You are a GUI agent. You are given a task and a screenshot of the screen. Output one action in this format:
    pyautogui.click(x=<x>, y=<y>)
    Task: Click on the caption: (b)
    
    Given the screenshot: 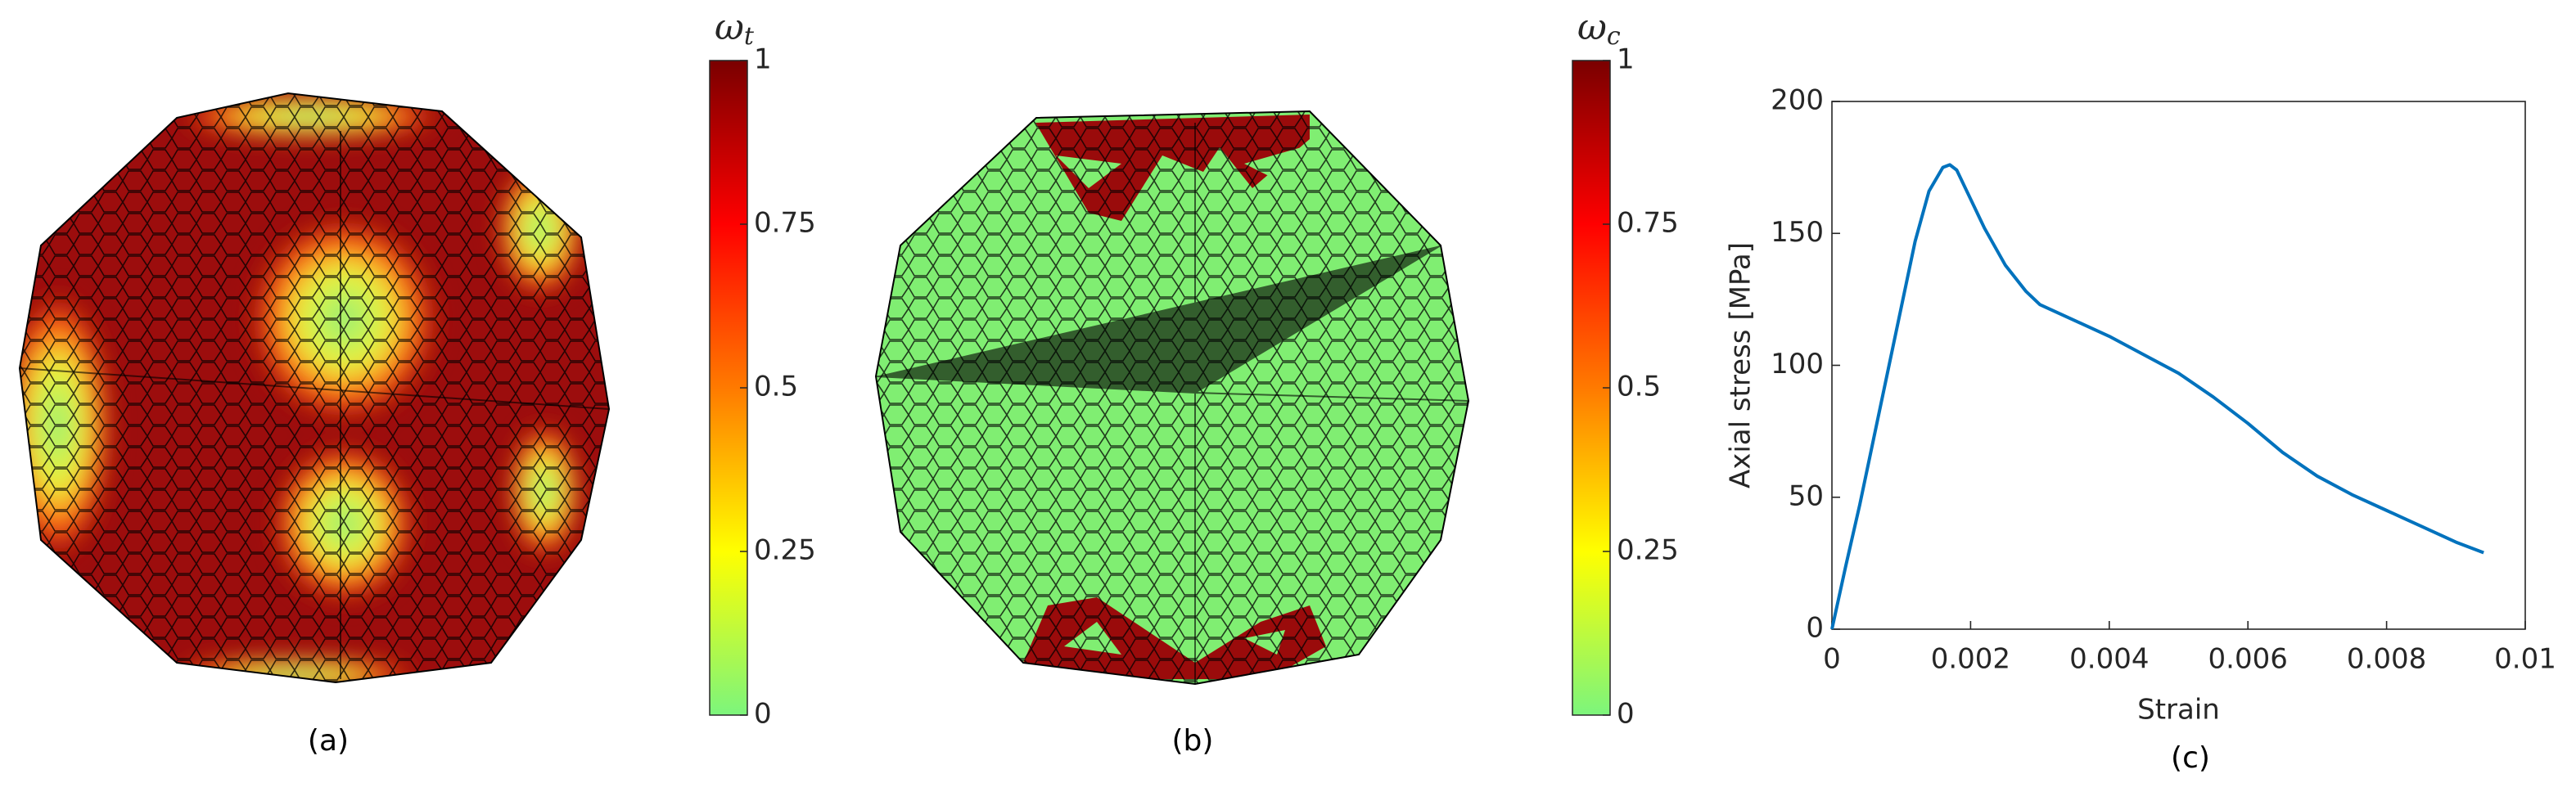 What is the action you would take?
    pyautogui.click(x=1193, y=741)
    